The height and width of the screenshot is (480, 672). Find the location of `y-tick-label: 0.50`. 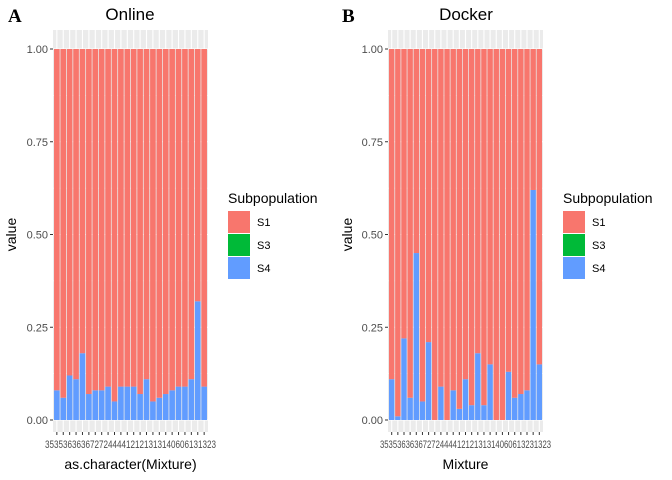

y-tick-label: 0.50 is located at coordinates (37, 236).